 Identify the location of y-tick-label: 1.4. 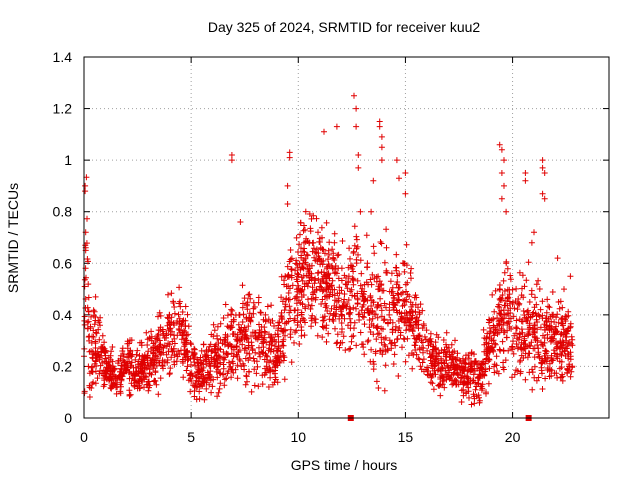
(63, 57).